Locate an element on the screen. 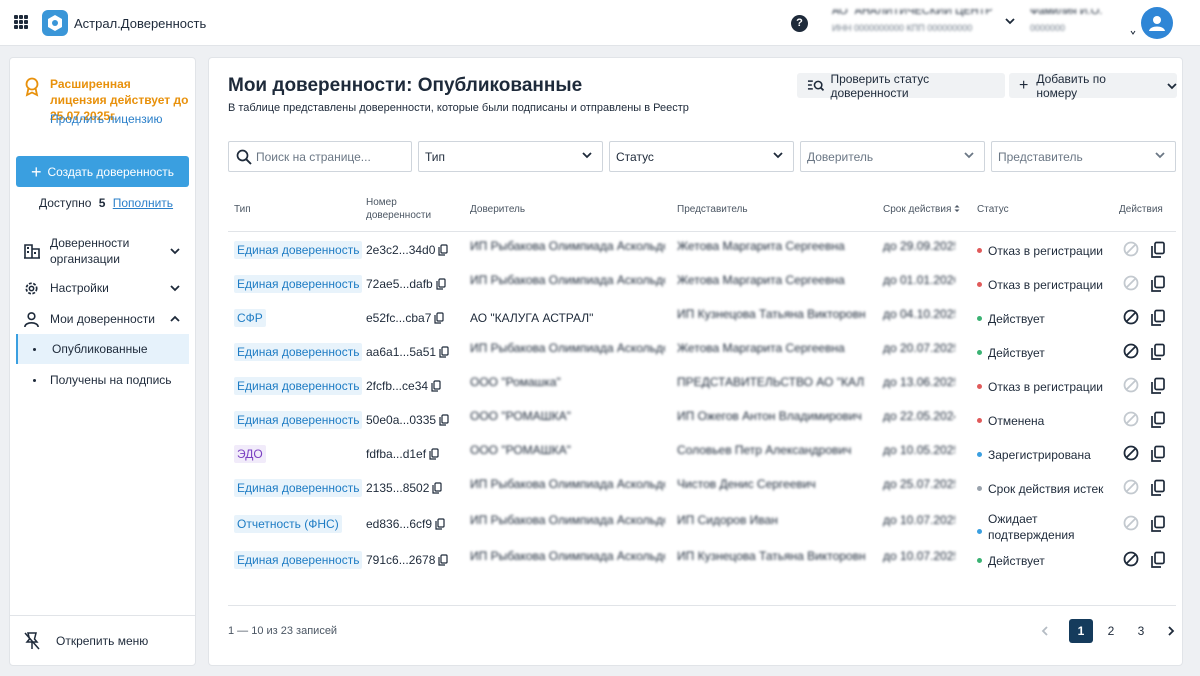  page-button-1: 1 is located at coordinates (1081, 631).